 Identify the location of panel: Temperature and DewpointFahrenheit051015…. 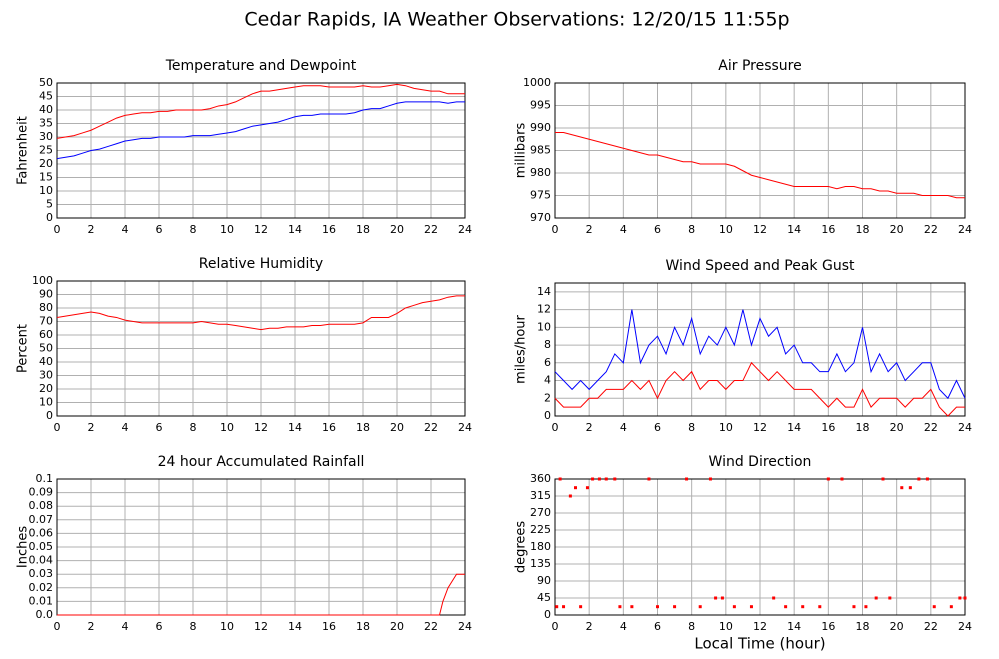
(244, 147).